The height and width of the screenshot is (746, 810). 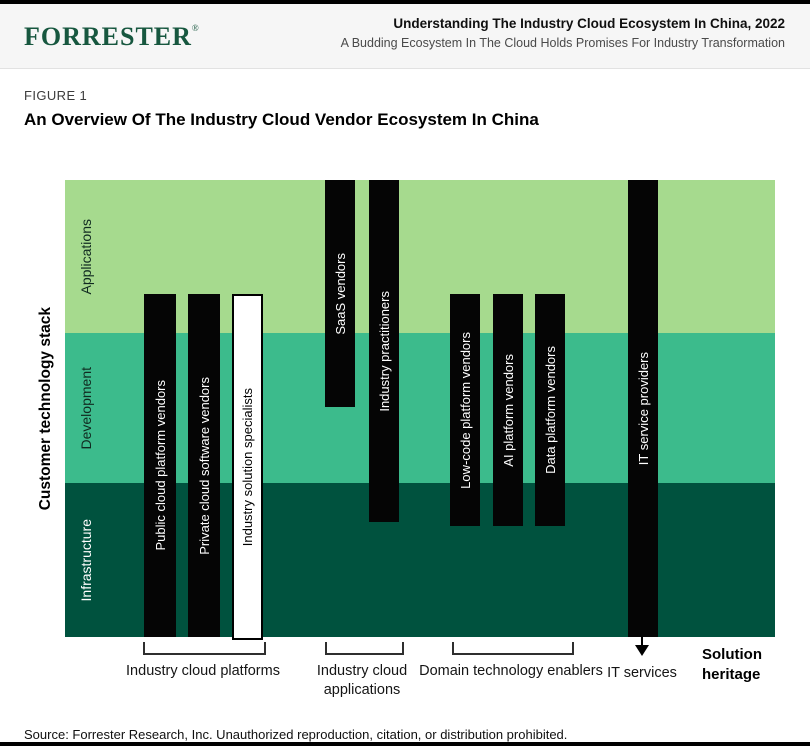 I want to click on bar-low-code-platform-vendors: Low-code platform vendors, so click(x=465, y=410).